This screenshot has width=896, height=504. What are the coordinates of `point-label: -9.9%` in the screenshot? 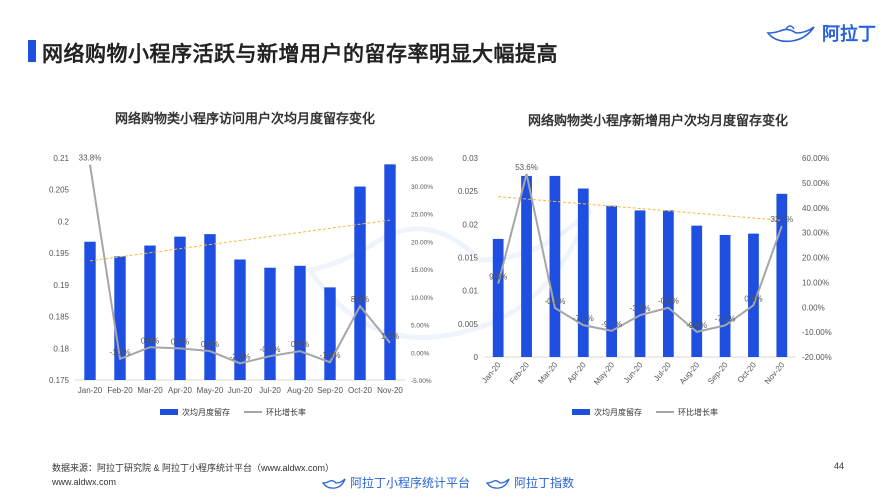 It's located at (696, 325).